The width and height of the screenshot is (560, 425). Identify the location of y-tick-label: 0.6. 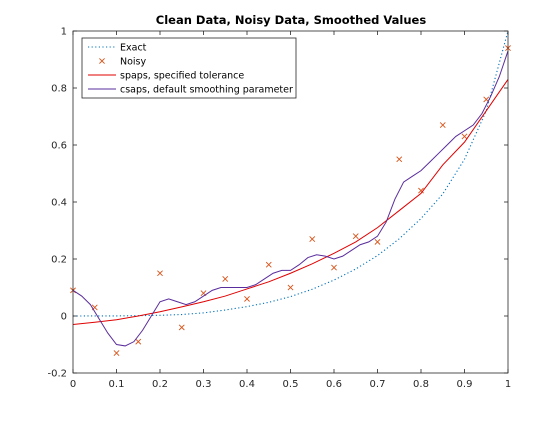
(59, 146).